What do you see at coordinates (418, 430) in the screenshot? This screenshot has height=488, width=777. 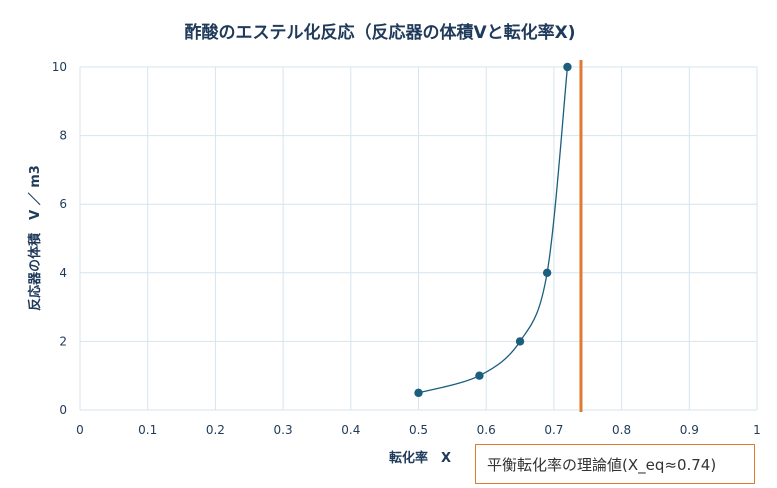 I see `x-tick-label: 0.5` at bounding box center [418, 430].